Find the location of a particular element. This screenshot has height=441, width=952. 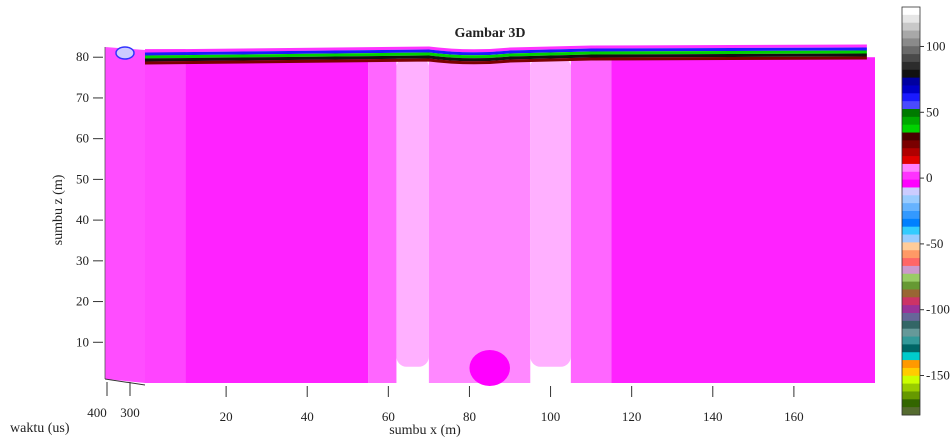

colorbar-tick-label-4: -100 is located at coordinates (938, 309).